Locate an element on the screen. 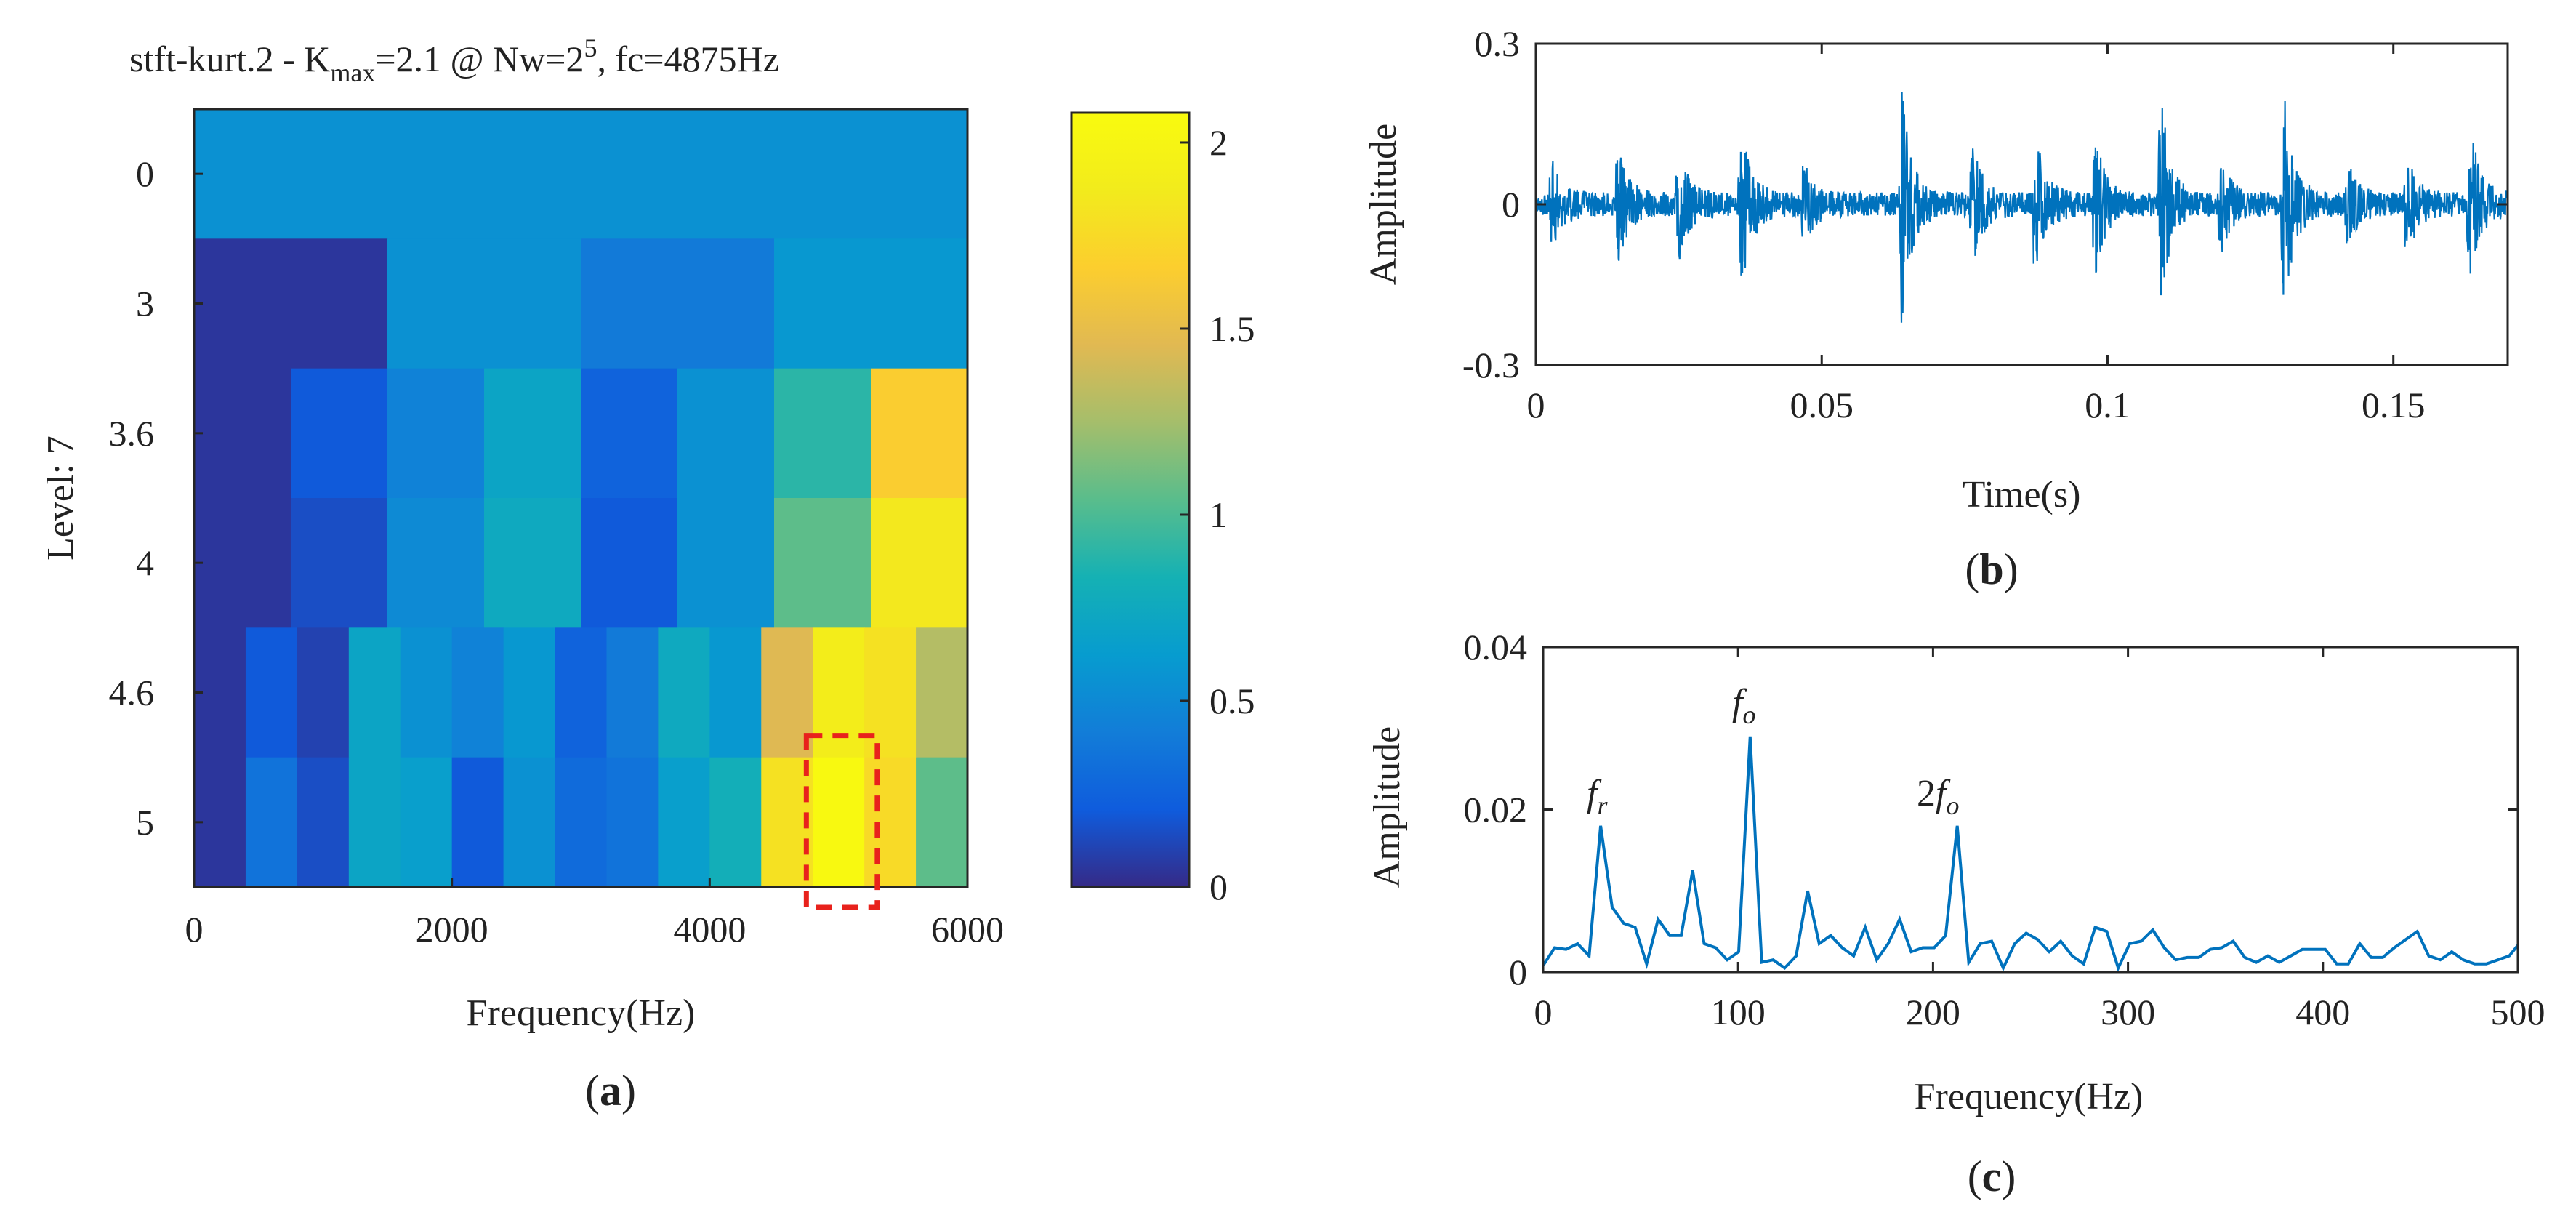  spectrum-xtick-label: 500 is located at coordinates (2518, 1012).